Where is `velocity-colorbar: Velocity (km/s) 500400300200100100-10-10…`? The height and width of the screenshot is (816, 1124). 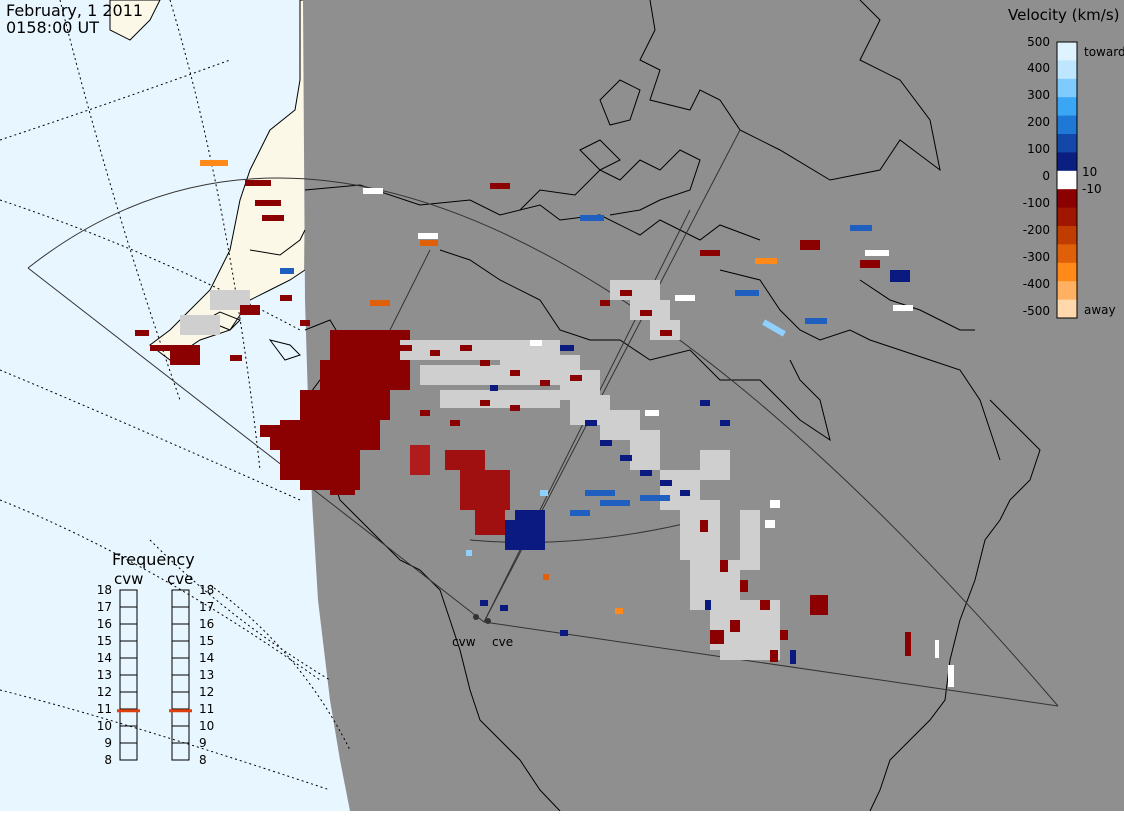
velocity-colorbar: Velocity (km/s) 500400300200100100-10-10… is located at coordinates (1066, 162).